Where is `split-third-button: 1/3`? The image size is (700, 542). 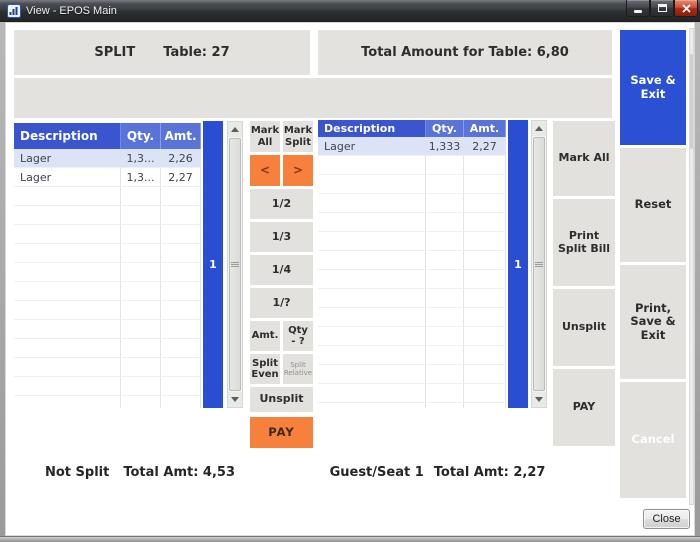
split-third-button: 1/3 is located at coordinates (281, 237).